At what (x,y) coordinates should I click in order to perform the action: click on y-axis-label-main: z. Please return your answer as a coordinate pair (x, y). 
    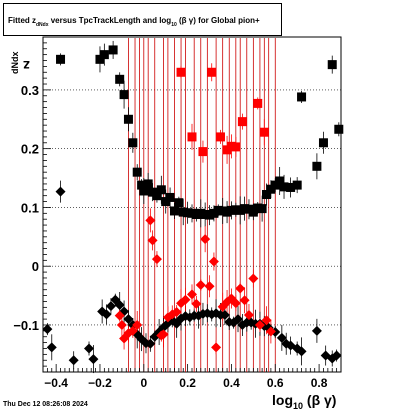
    Looking at the image, I should click on (26, 66).